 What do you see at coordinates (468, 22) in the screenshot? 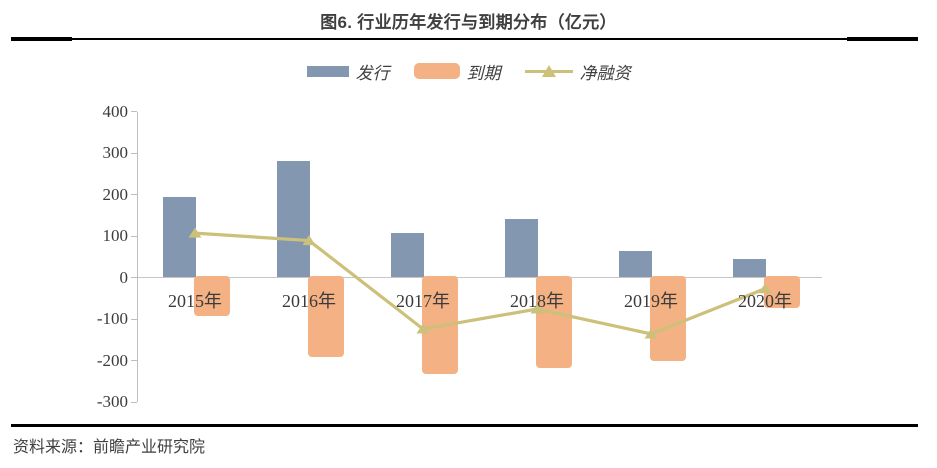
I see `figure-title: 图6. 行业历年发行与到期分布（亿元）` at bounding box center [468, 22].